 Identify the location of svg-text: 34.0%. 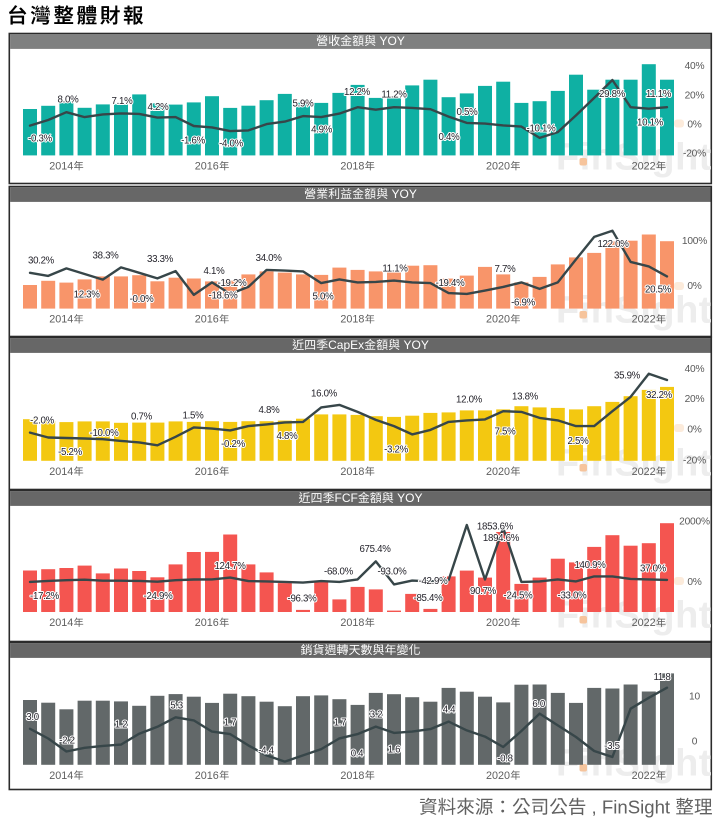
(269, 258).